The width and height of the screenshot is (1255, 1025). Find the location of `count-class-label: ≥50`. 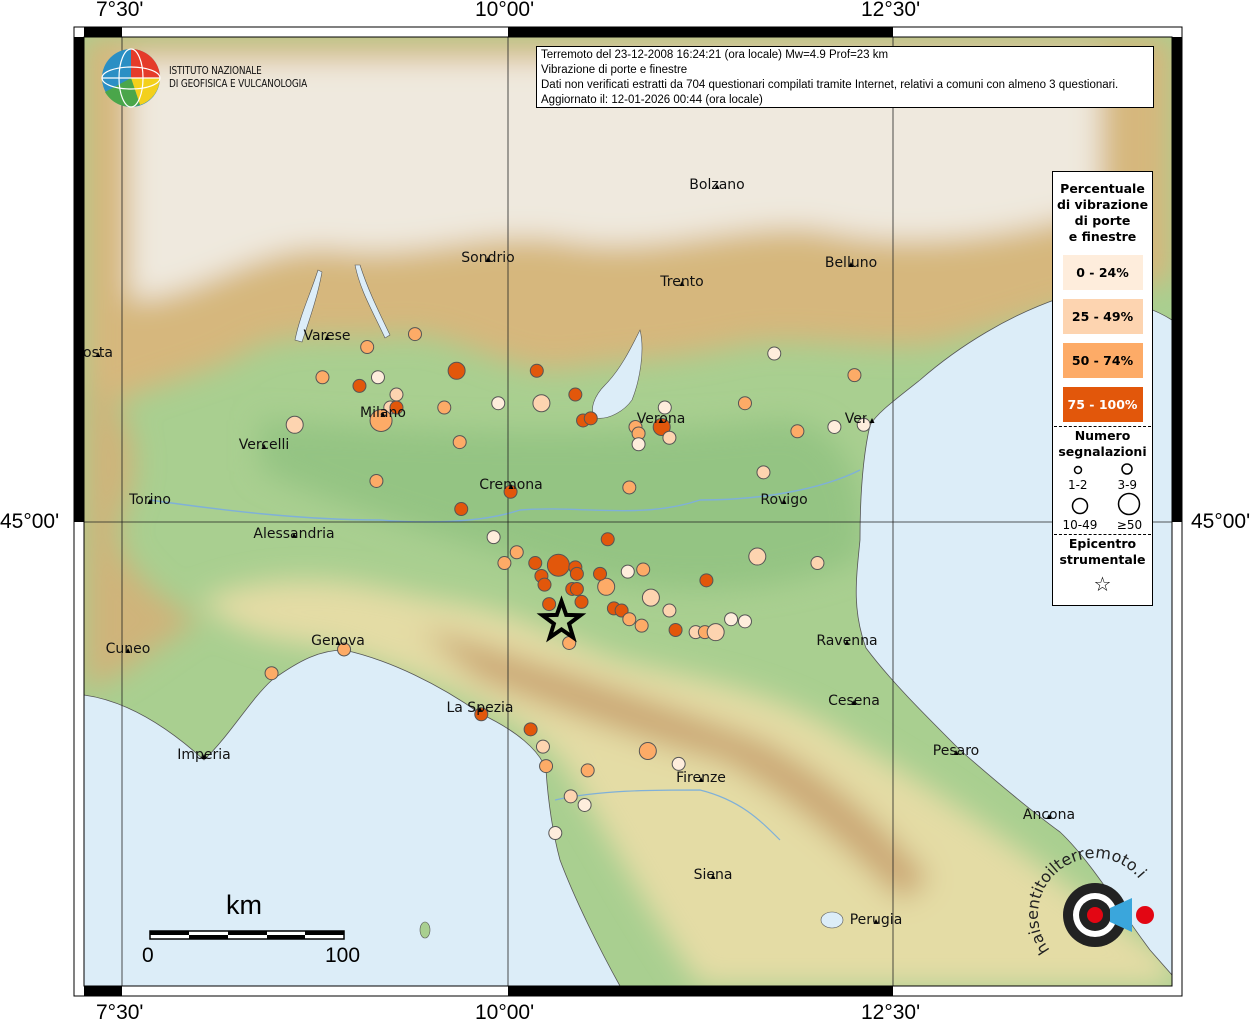

count-class-label: ≥50 is located at coordinates (1129, 525).